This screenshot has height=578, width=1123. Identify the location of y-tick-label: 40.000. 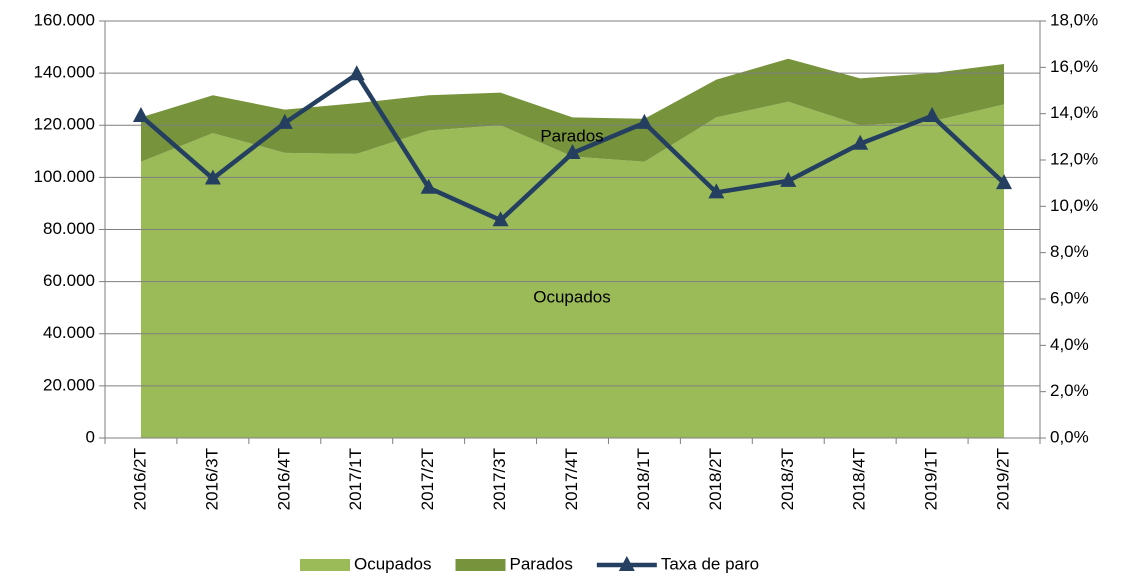
(69, 332).